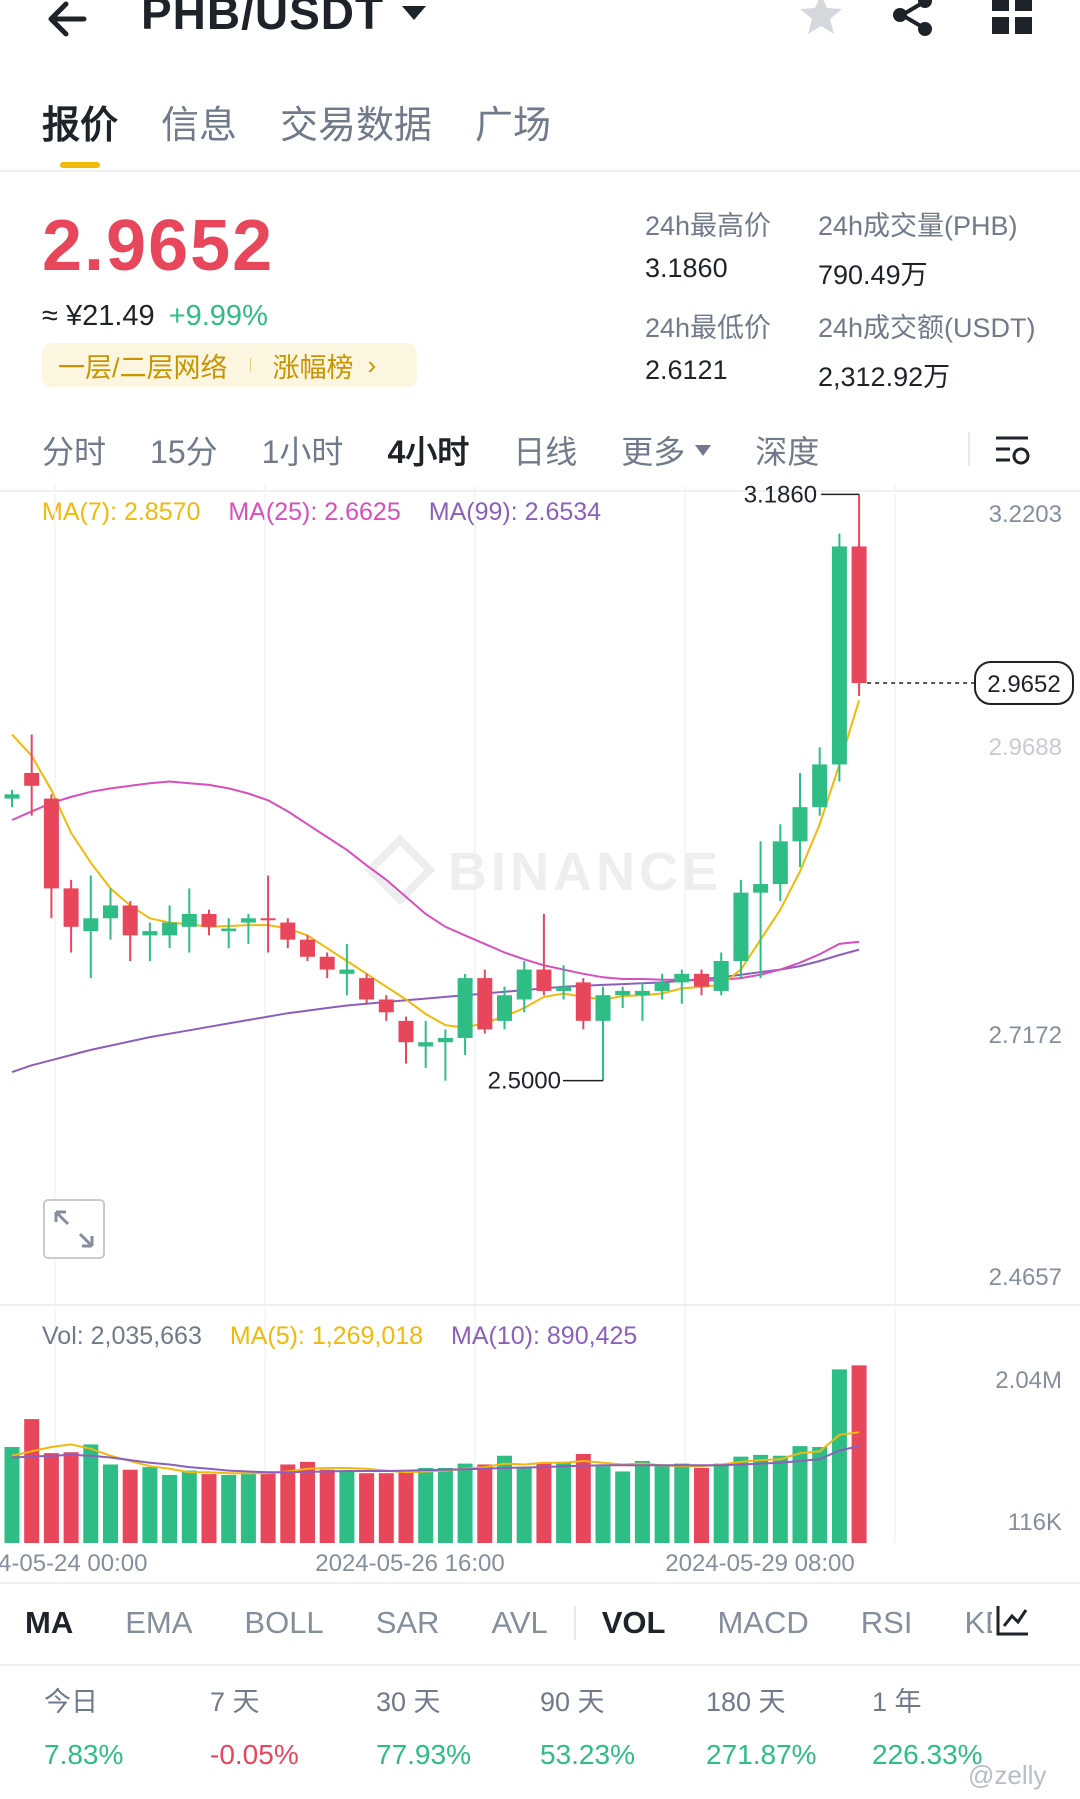  Describe the element at coordinates (653, 452) in the screenshot. I see `interval-more-label: 更多` at that location.